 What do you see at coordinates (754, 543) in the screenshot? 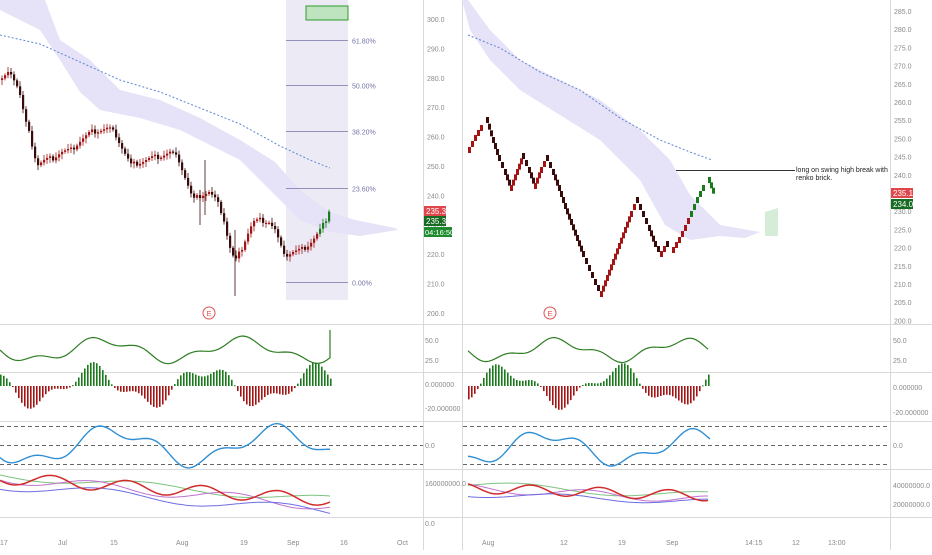
I see `time-axis-label-right: 14:15` at bounding box center [754, 543].